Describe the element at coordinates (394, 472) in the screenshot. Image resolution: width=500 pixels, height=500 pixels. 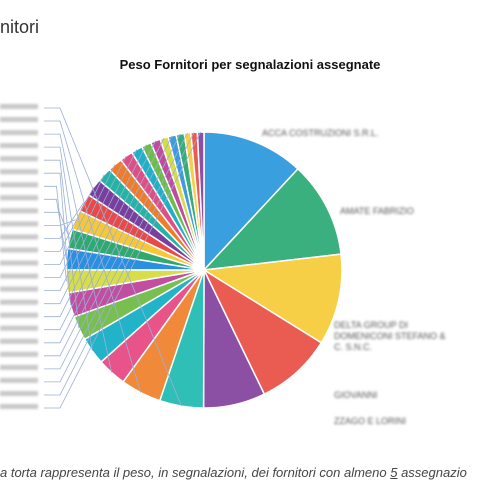
I see `caption-count: 5` at that location.